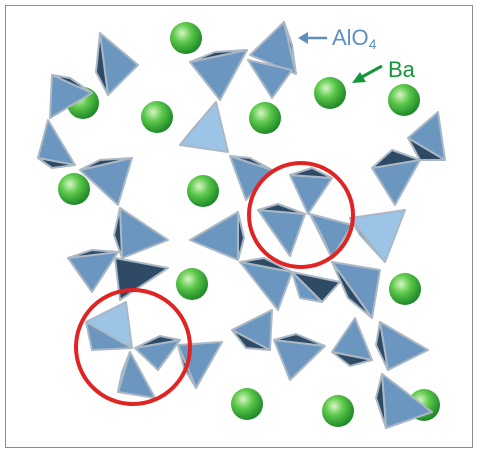 The image size is (479, 453). I want to click on ba-legend-label: Ba, so click(401, 69).